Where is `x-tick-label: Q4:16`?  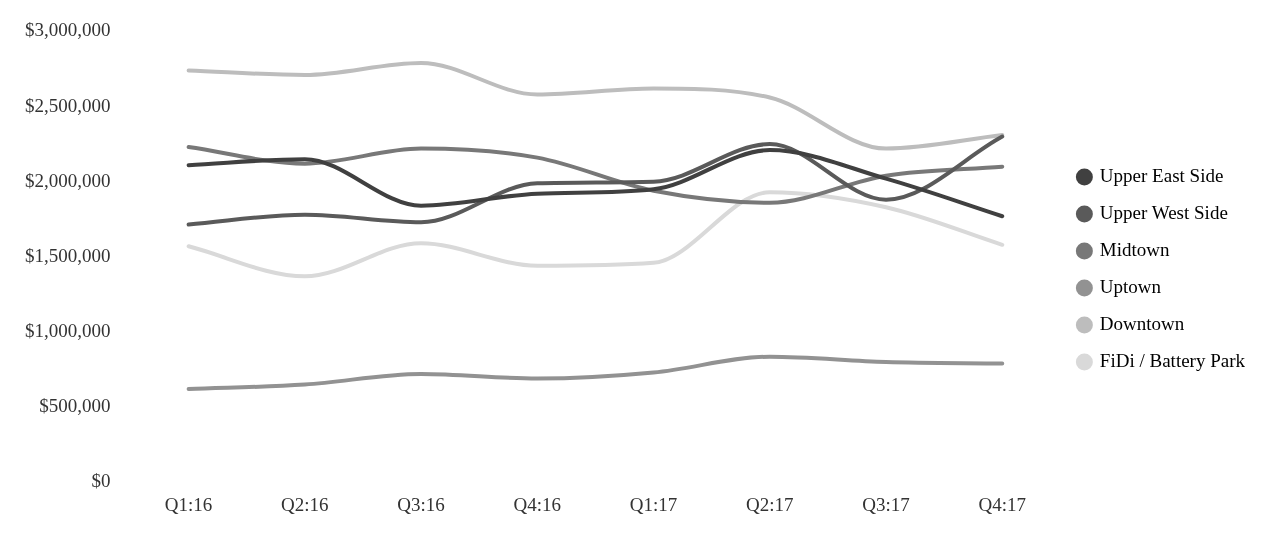
x-tick-label: Q4:16 is located at coordinates (537, 504).